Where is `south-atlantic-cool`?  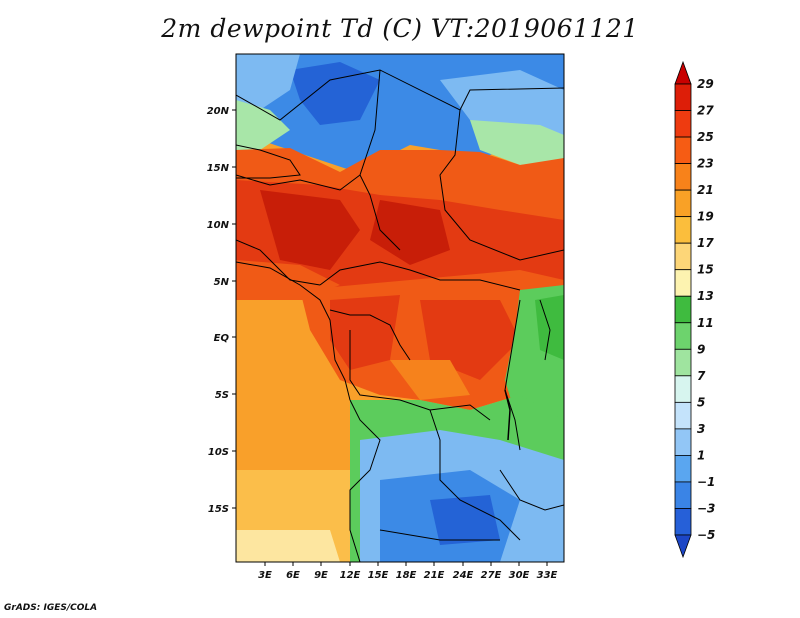
south-atlantic-cool is located at coordinates (288, 546).